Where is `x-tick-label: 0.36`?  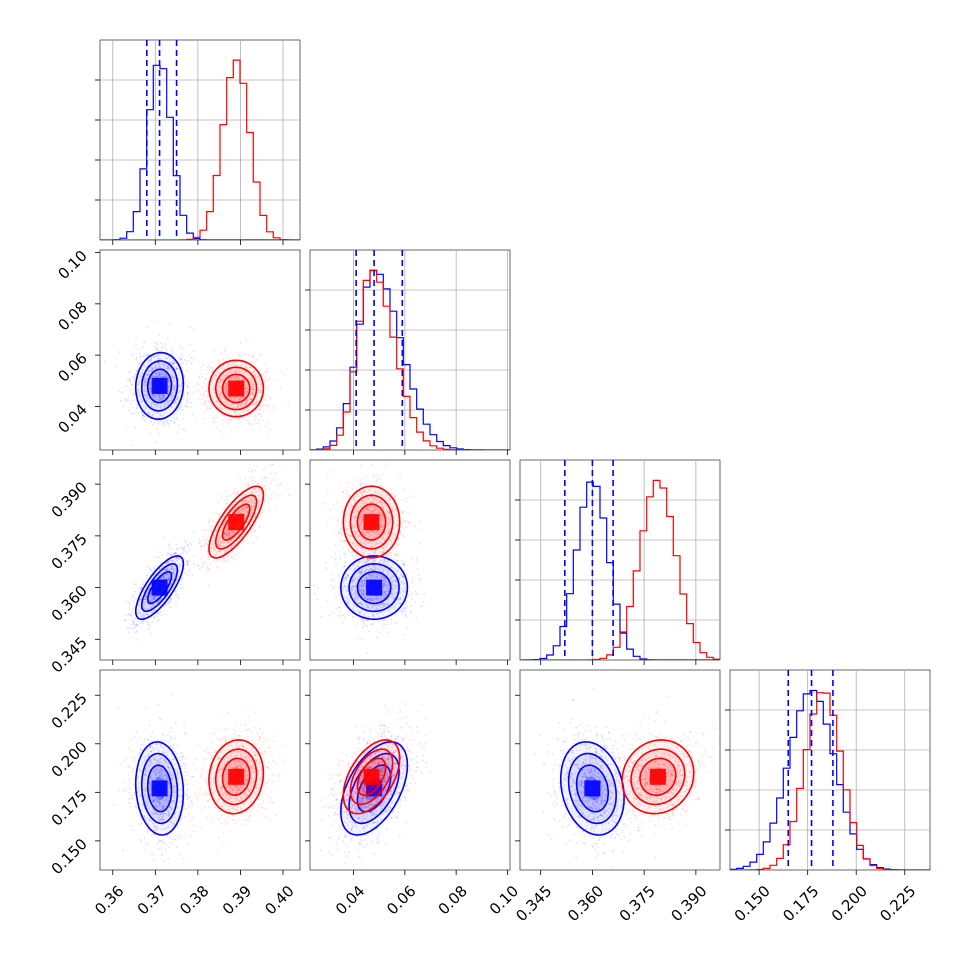 x-tick-label: 0.36 is located at coordinates (109, 900).